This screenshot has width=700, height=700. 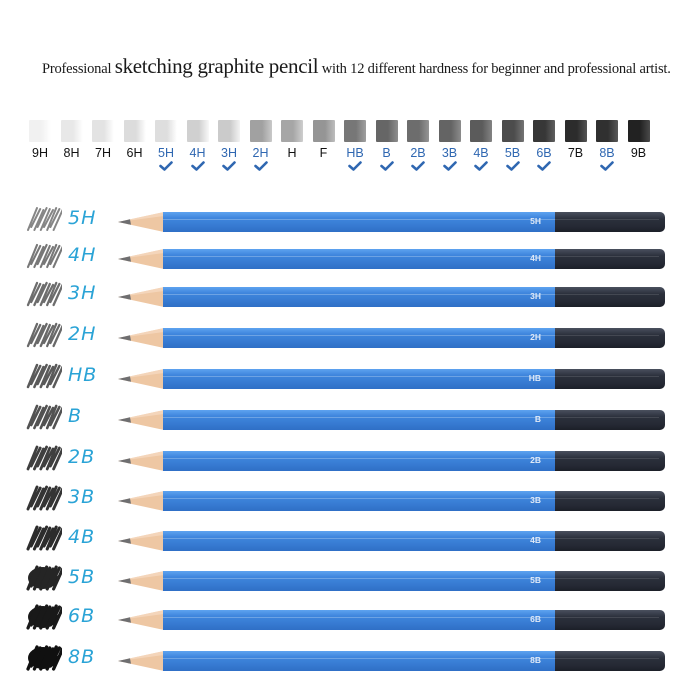 I want to click on pencil-body: 5B, so click(x=359, y=581).